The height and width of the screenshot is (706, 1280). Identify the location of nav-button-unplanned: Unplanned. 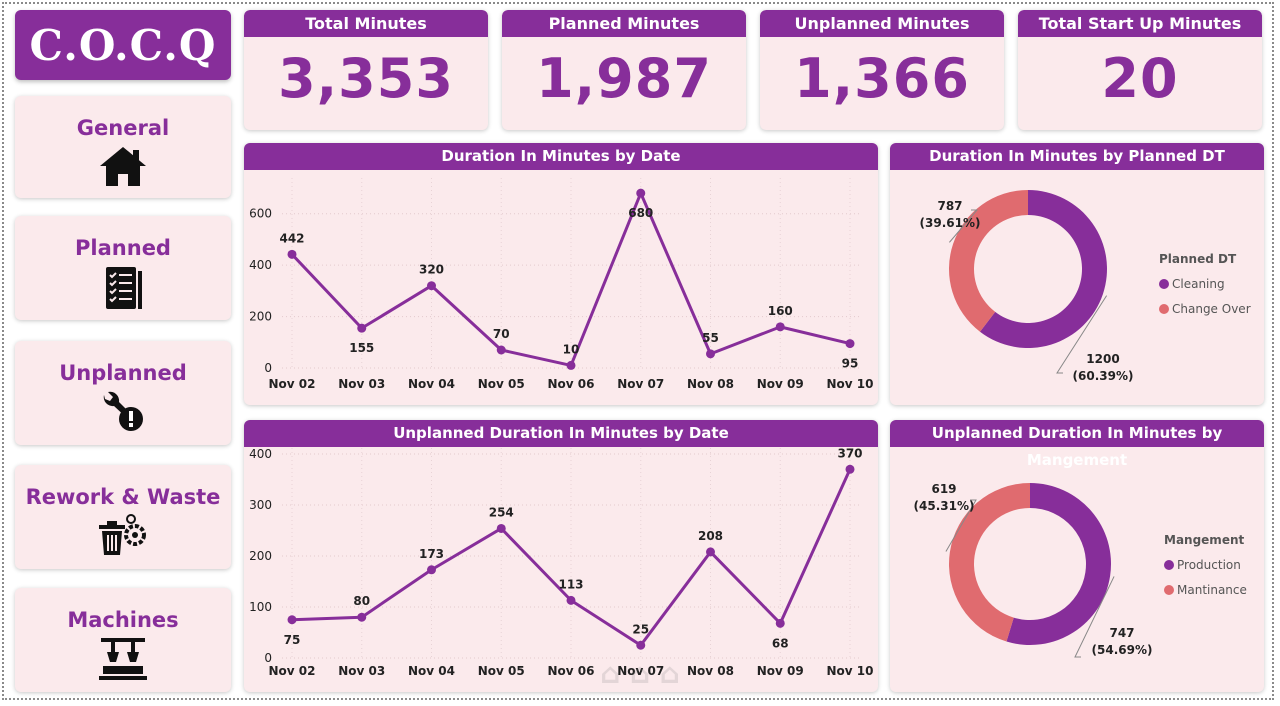
(123, 393).